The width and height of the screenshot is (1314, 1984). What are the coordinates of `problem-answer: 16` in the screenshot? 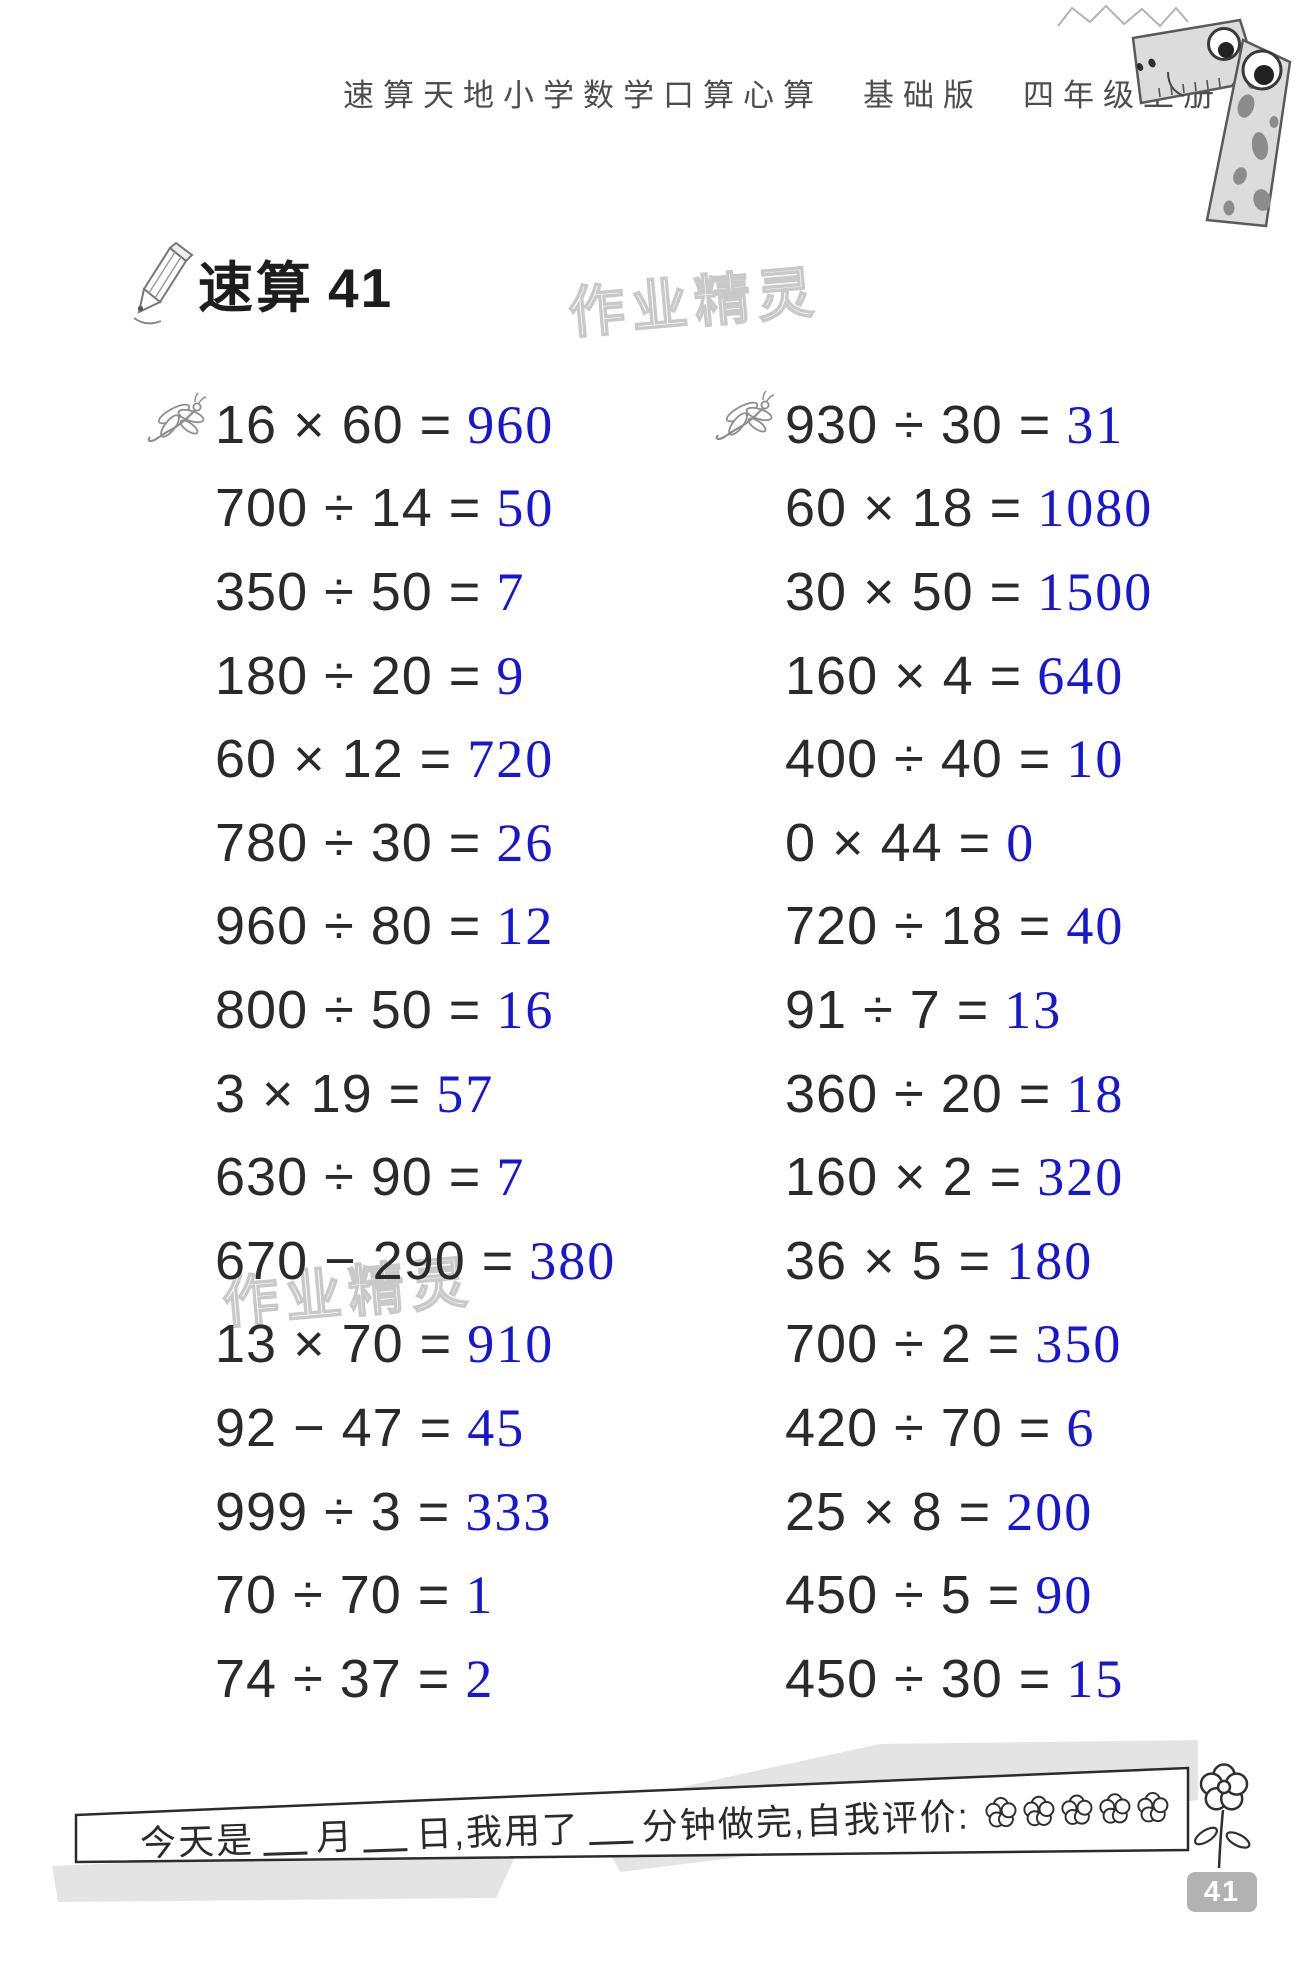 It's located at (525, 1009).